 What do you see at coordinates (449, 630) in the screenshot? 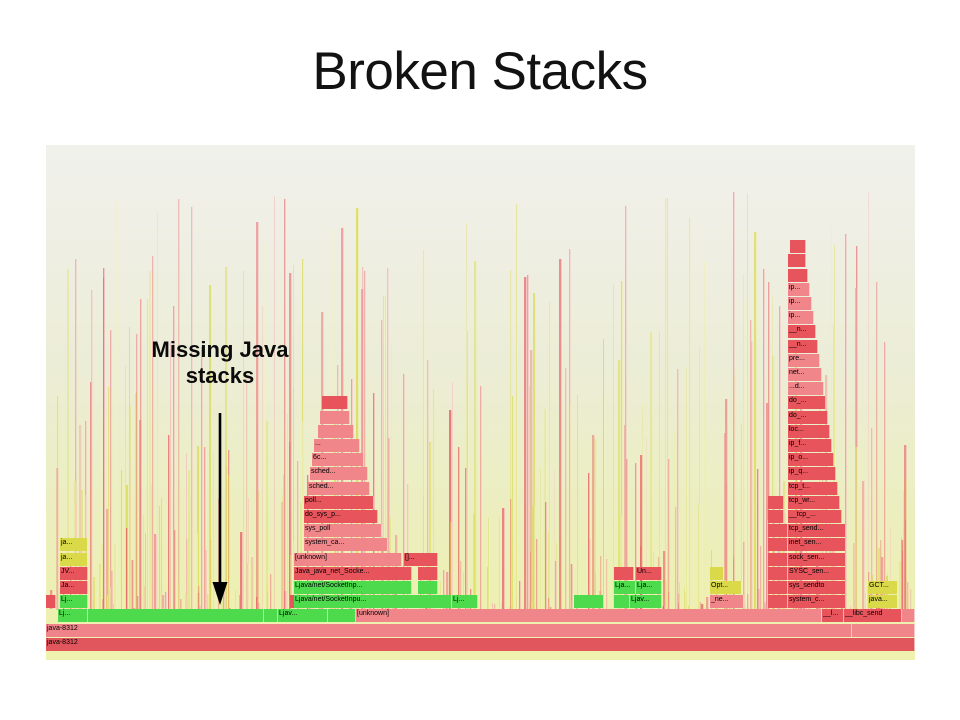
I see `flame-frame: java-8312` at bounding box center [449, 630].